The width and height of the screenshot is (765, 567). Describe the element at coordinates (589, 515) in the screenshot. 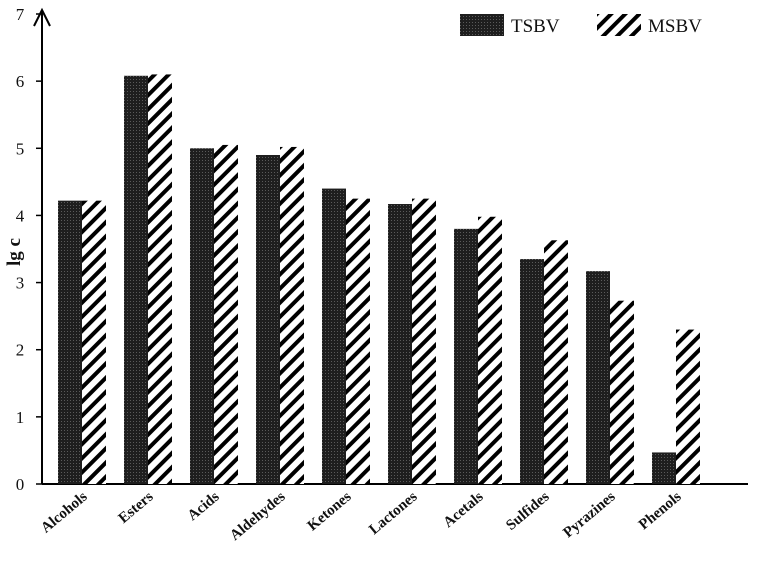

I see `x-category-label: Pyrazines` at that location.